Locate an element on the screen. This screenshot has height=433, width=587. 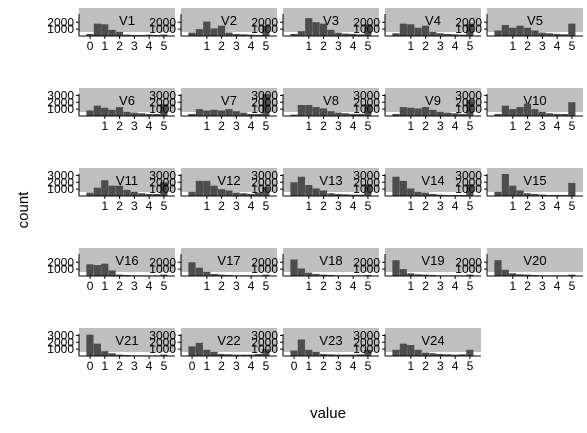
facet-label: V11 is located at coordinates (127, 180).